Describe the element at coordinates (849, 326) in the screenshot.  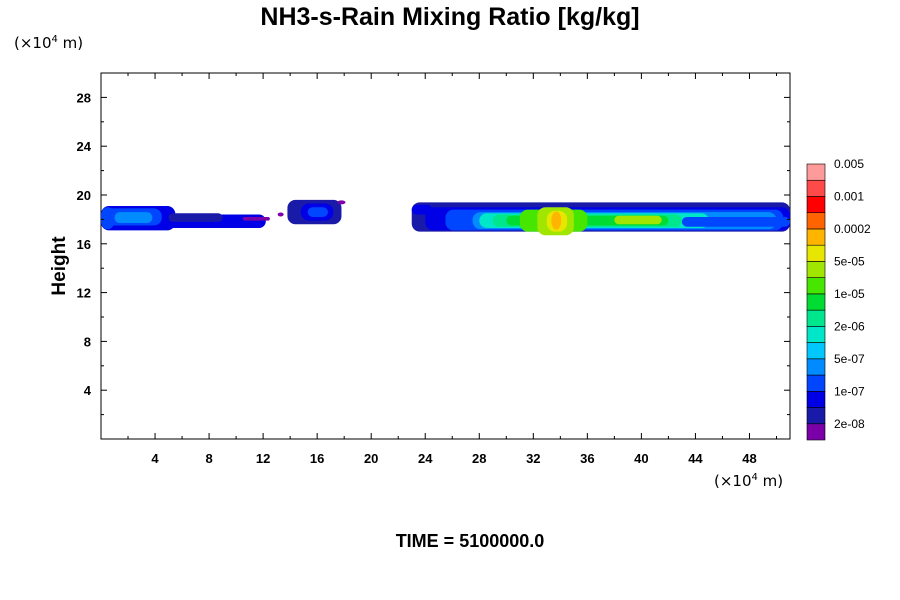
I see `colorbar-label: 2e-06` at that location.